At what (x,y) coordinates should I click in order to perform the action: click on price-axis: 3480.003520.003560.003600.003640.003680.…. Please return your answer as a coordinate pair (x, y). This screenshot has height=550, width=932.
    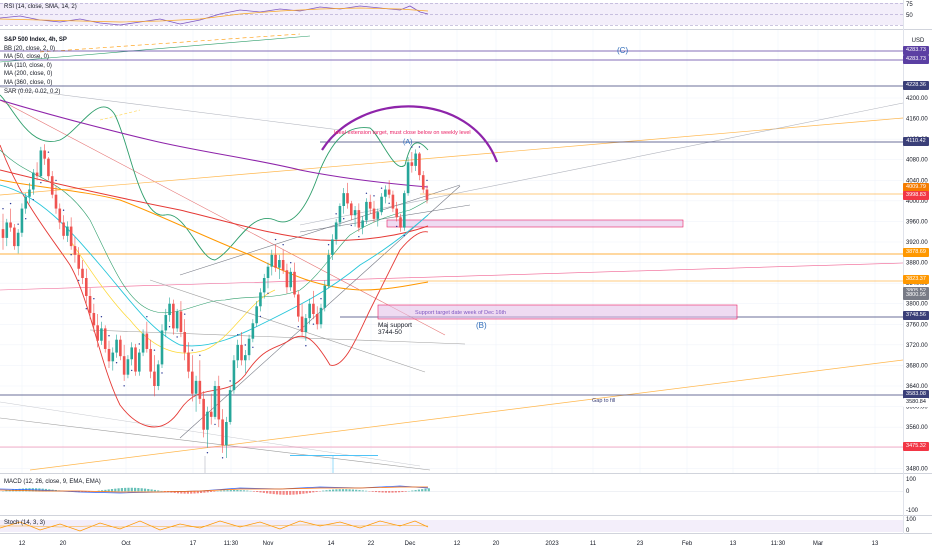
    Looking at the image, I should click on (917, 284).